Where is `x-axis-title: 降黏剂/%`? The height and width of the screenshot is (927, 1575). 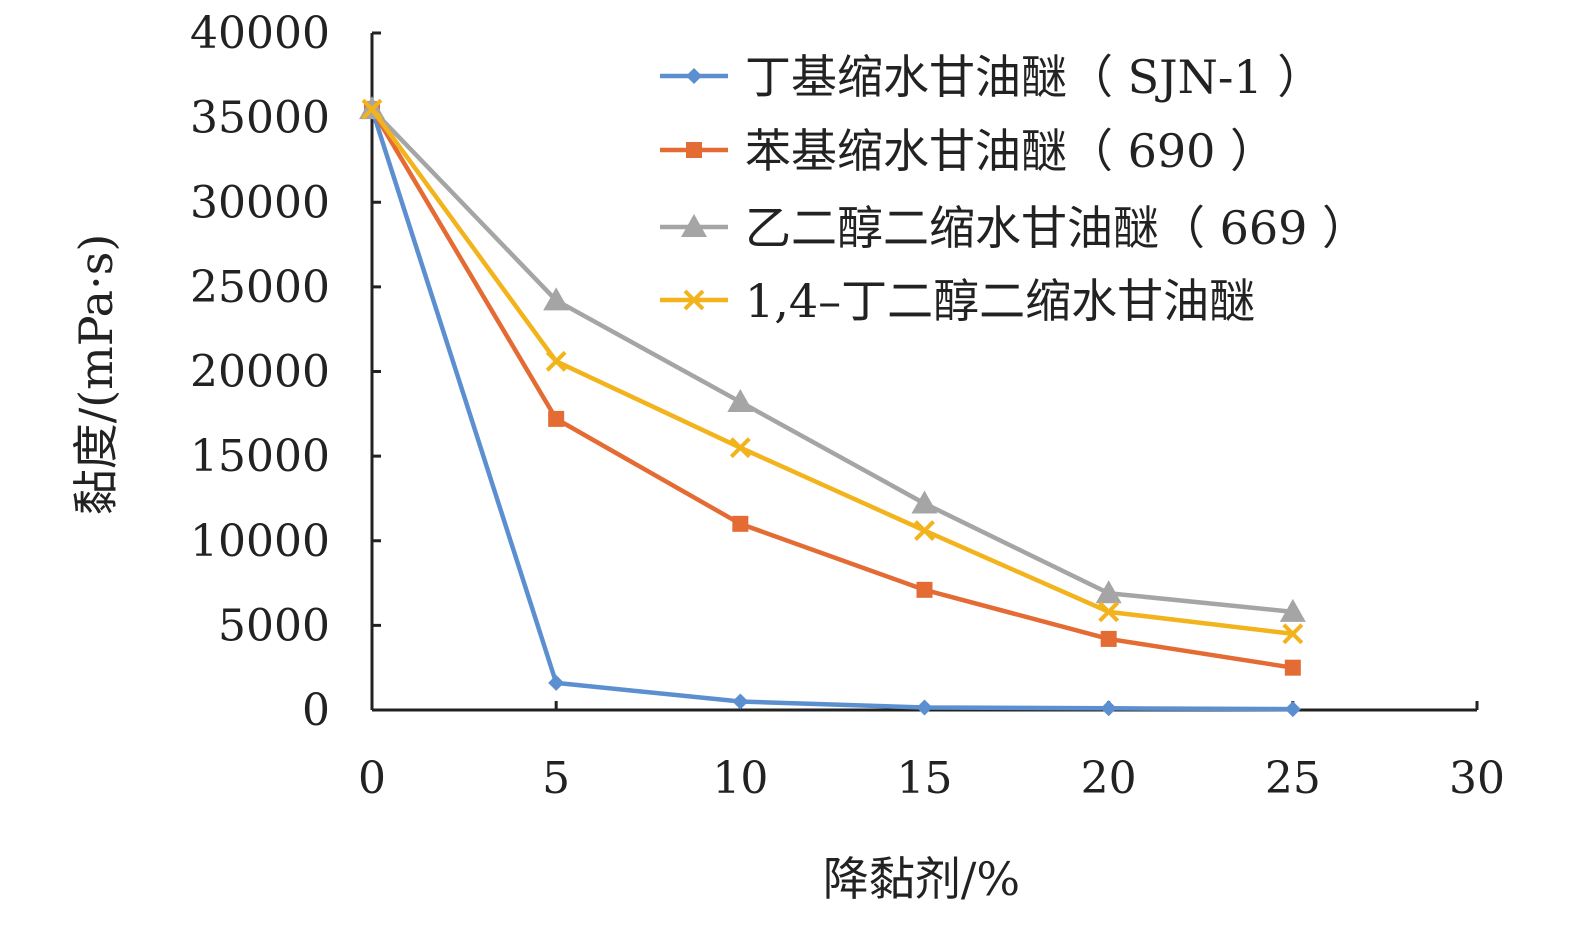 x-axis-title: 降黏剂/% is located at coordinates (921, 879).